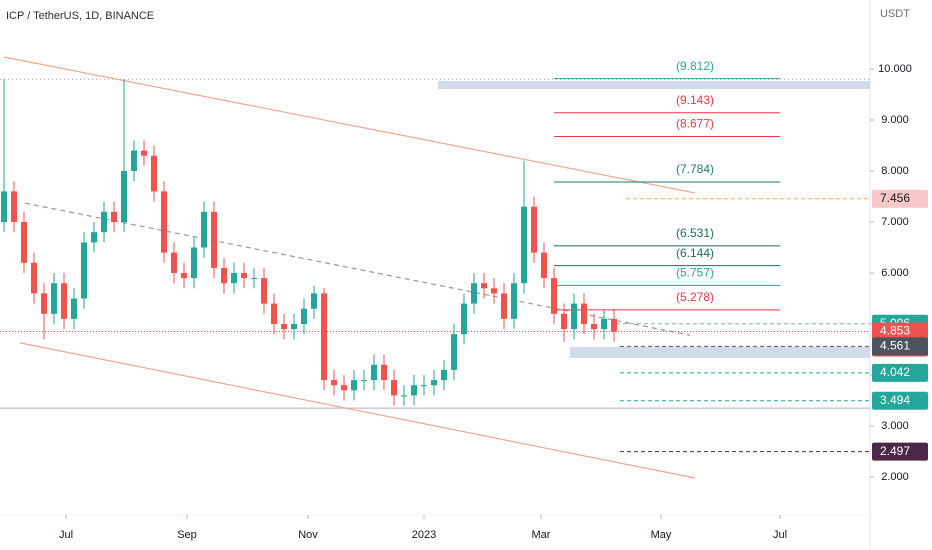 The width and height of the screenshot is (932, 550). What do you see at coordinates (895, 346) in the screenshot?
I see `price-tag-label: 4.561` at bounding box center [895, 346].